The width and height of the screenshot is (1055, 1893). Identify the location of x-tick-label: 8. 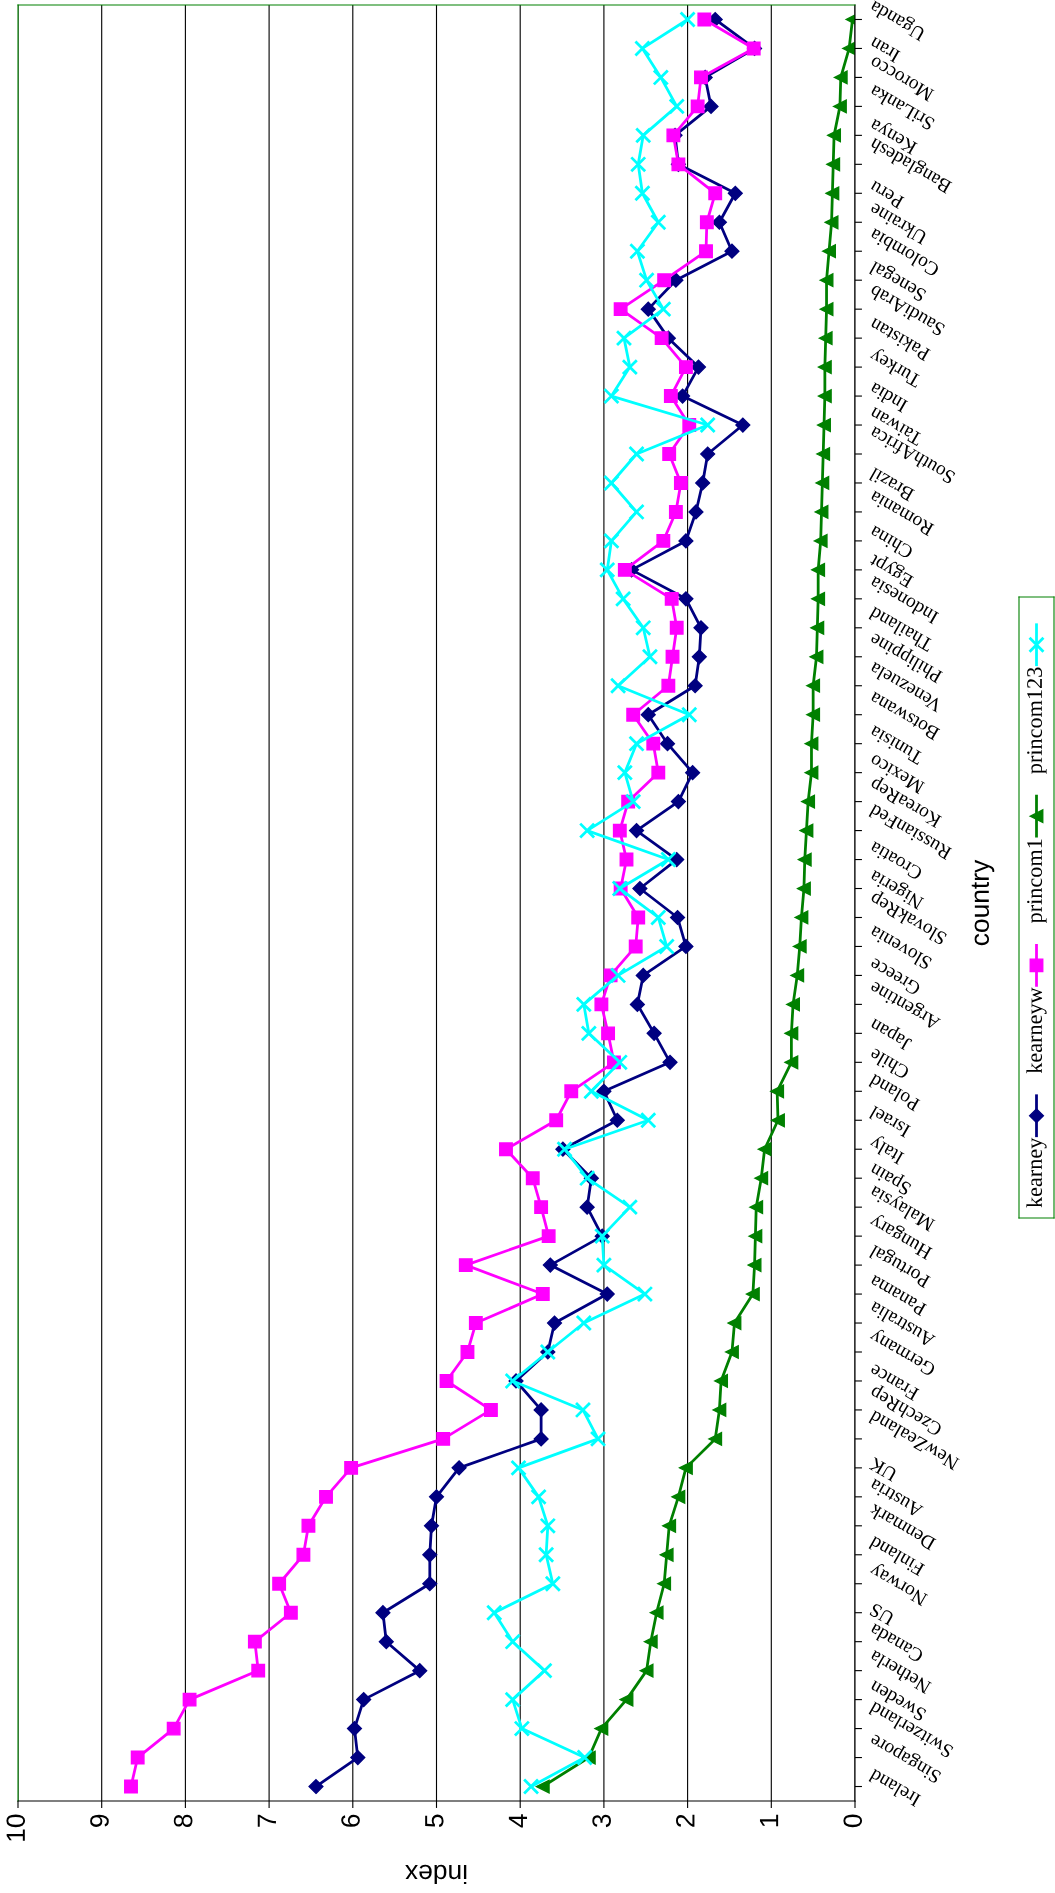
(183, 1821).